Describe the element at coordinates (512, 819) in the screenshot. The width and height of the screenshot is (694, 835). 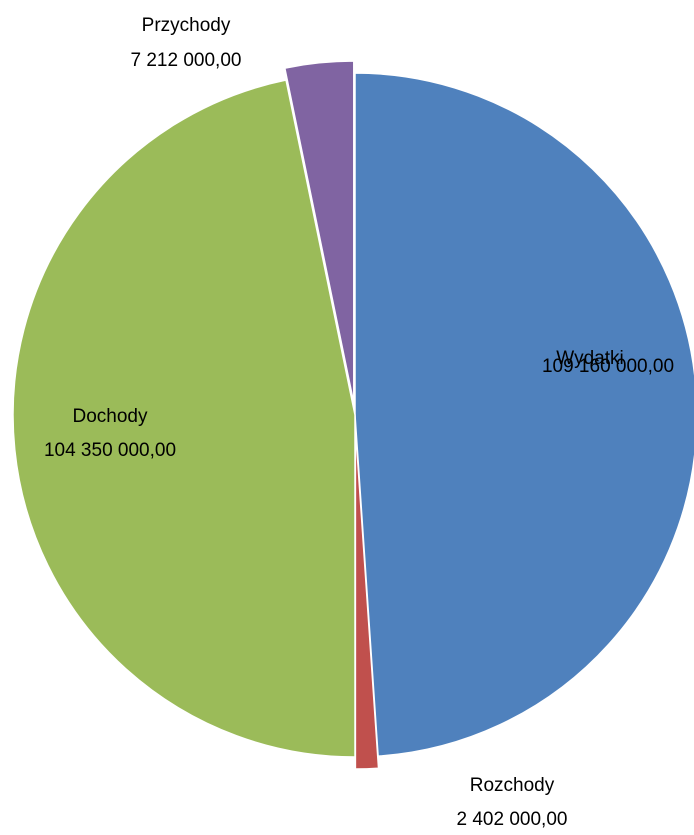
I see `value-rozchody: 2 402 000,00` at that location.